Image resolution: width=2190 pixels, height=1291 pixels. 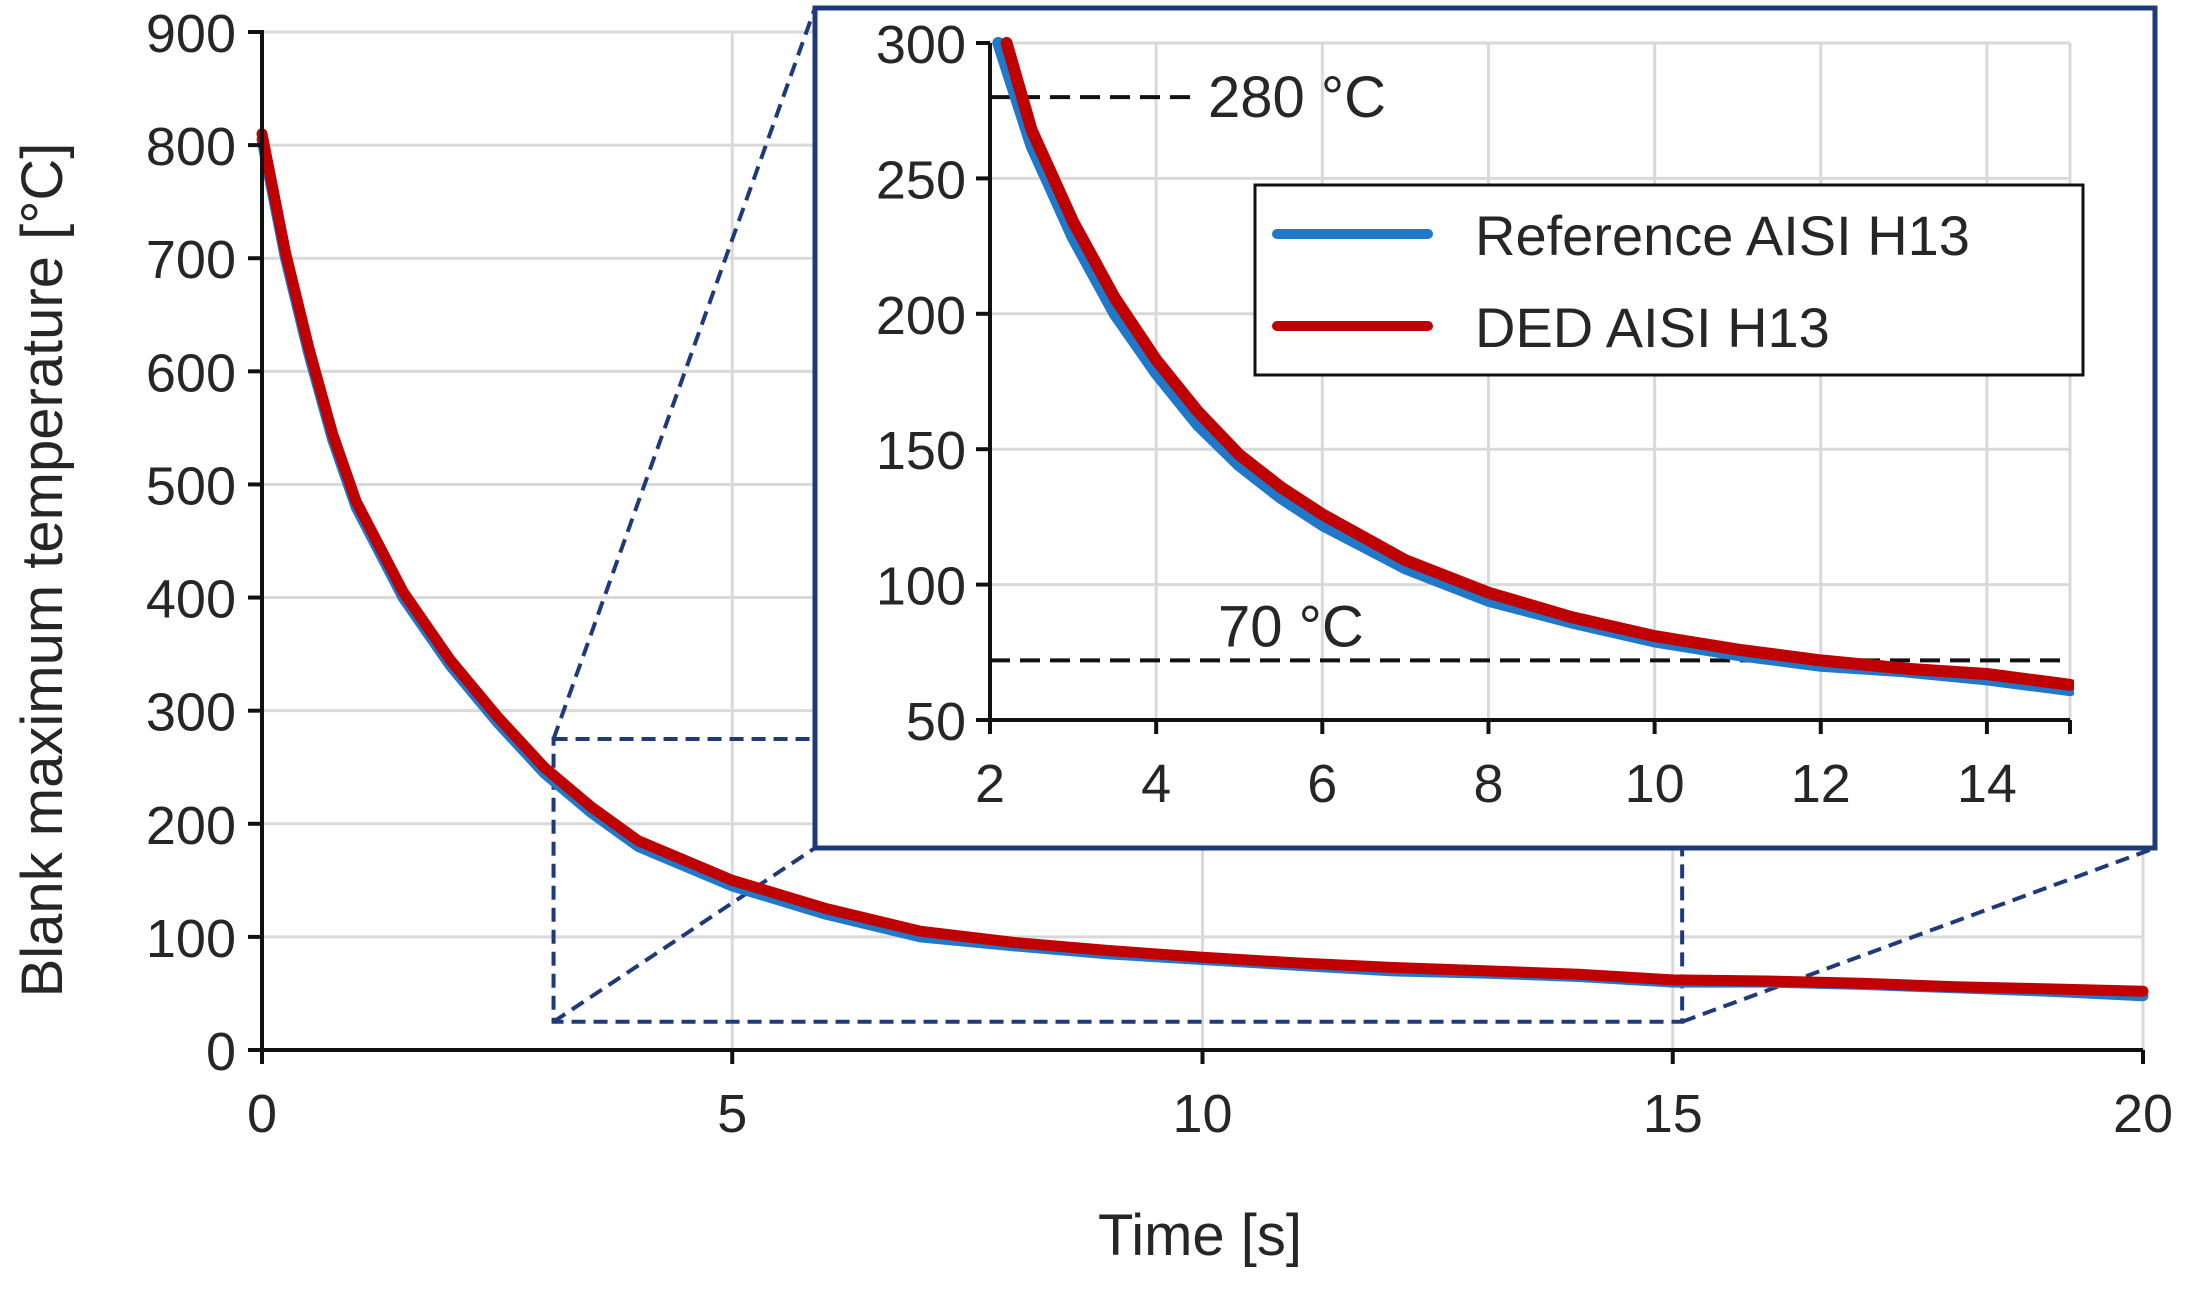 What do you see at coordinates (1202, 1114) in the screenshot?
I see `main-xtick-label-10: 10` at bounding box center [1202, 1114].